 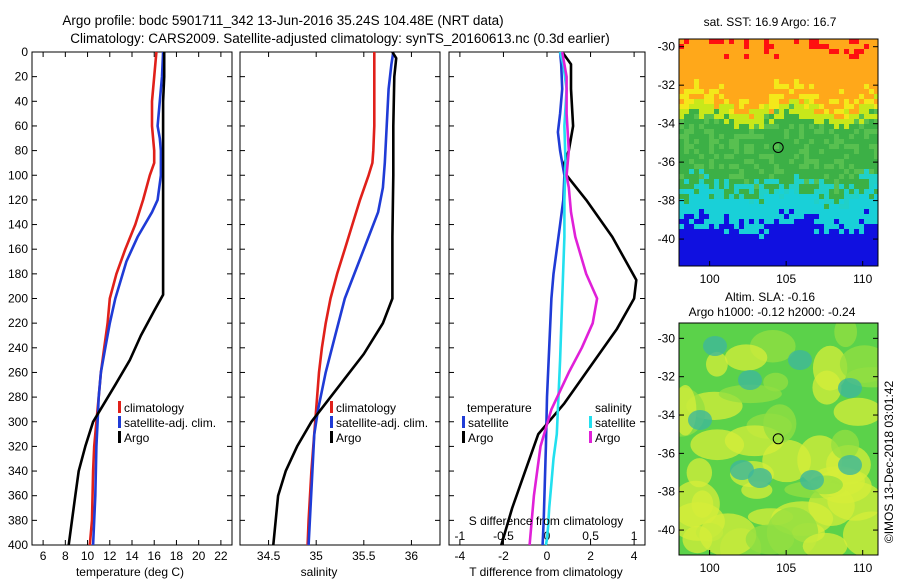 What do you see at coordinates (463, 422) in the screenshot?
I see `legend-swatch-t-satellite` at bounding box center [463, 422].